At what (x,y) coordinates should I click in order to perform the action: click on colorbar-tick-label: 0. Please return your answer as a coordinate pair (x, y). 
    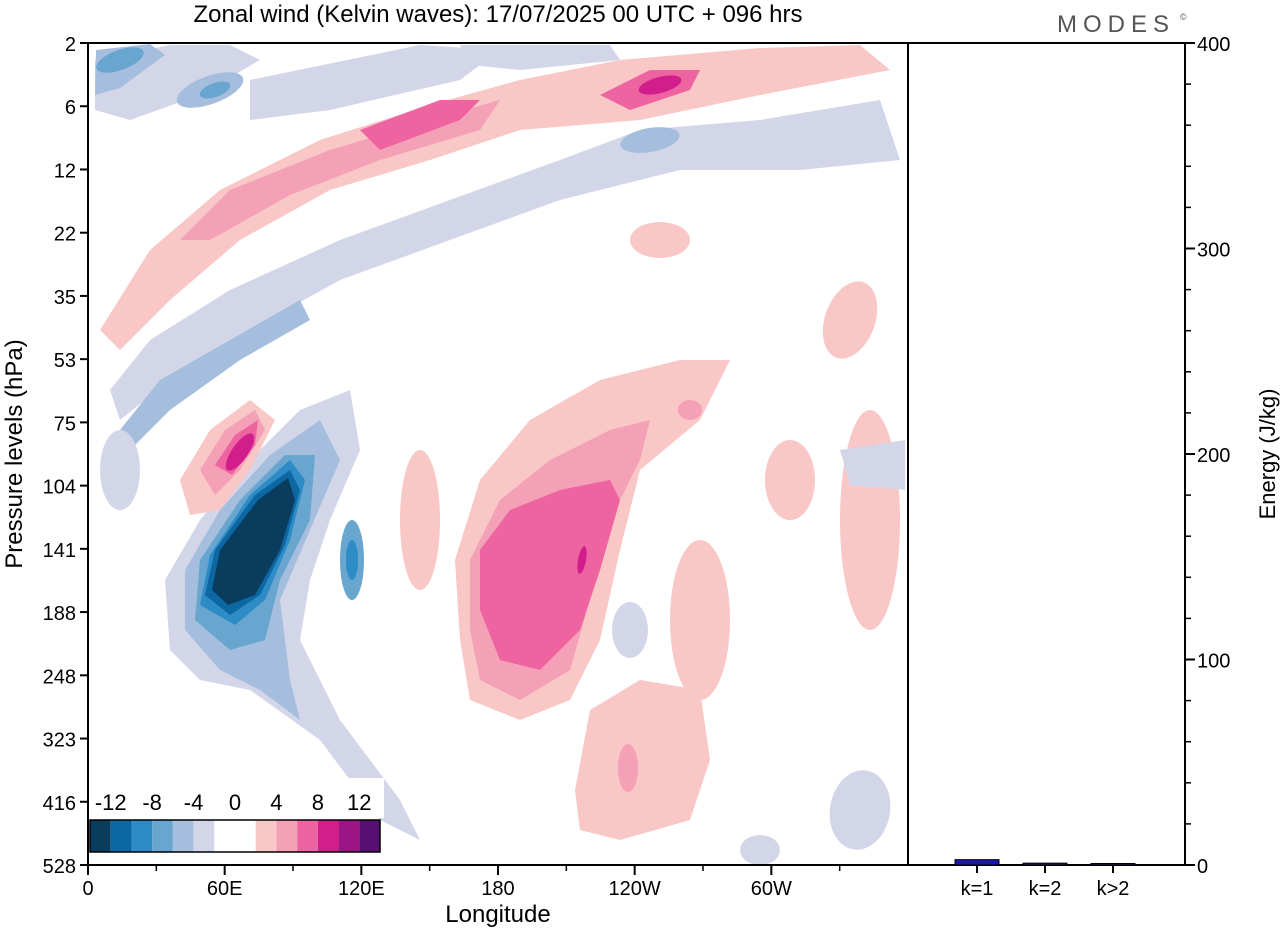
    Looking at the image, I should click on (235, 802).